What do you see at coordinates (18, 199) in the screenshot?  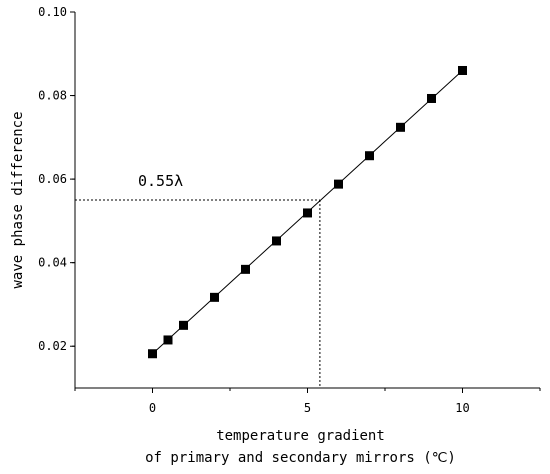 I see `y-axis-title: wave phase difference` at bounding box center [18, 199].